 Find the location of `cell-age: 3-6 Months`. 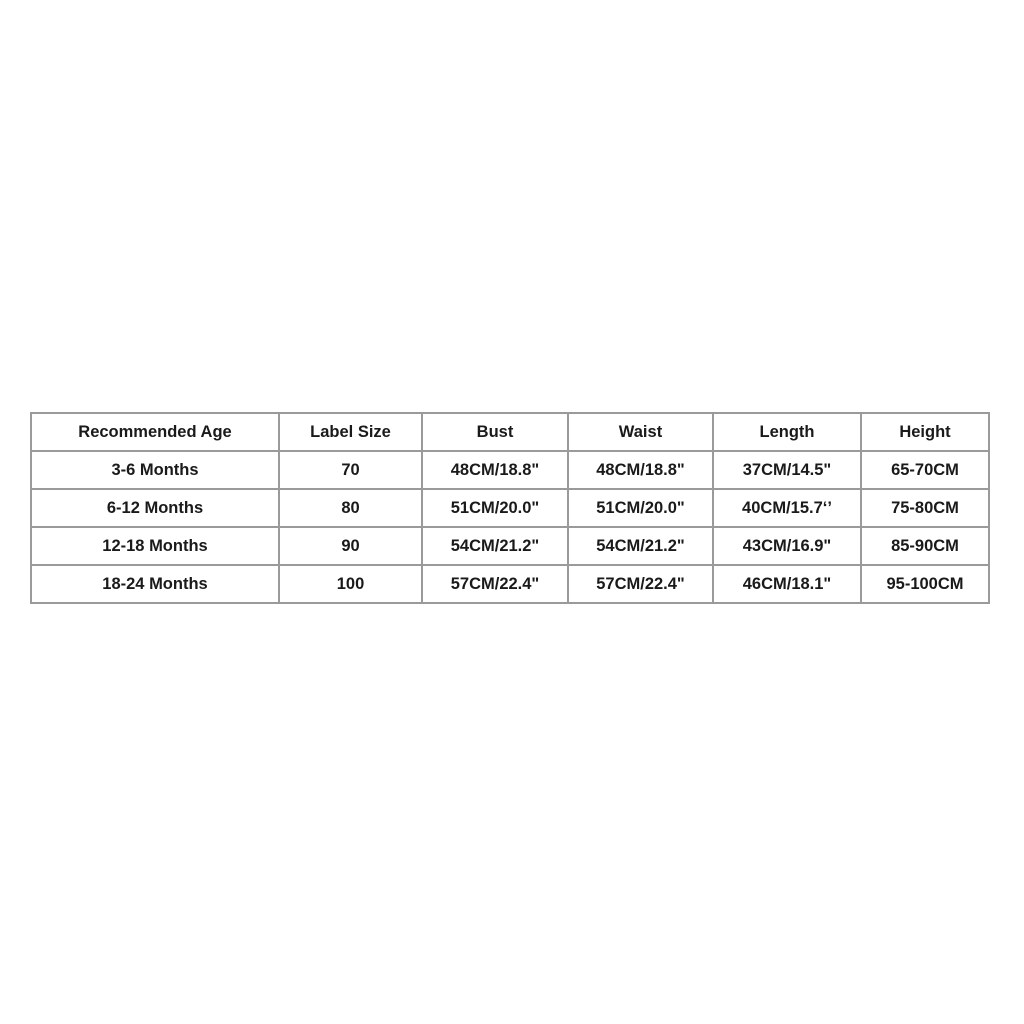

cell-age: 3-6 Months is located at coordinates (155, 470).